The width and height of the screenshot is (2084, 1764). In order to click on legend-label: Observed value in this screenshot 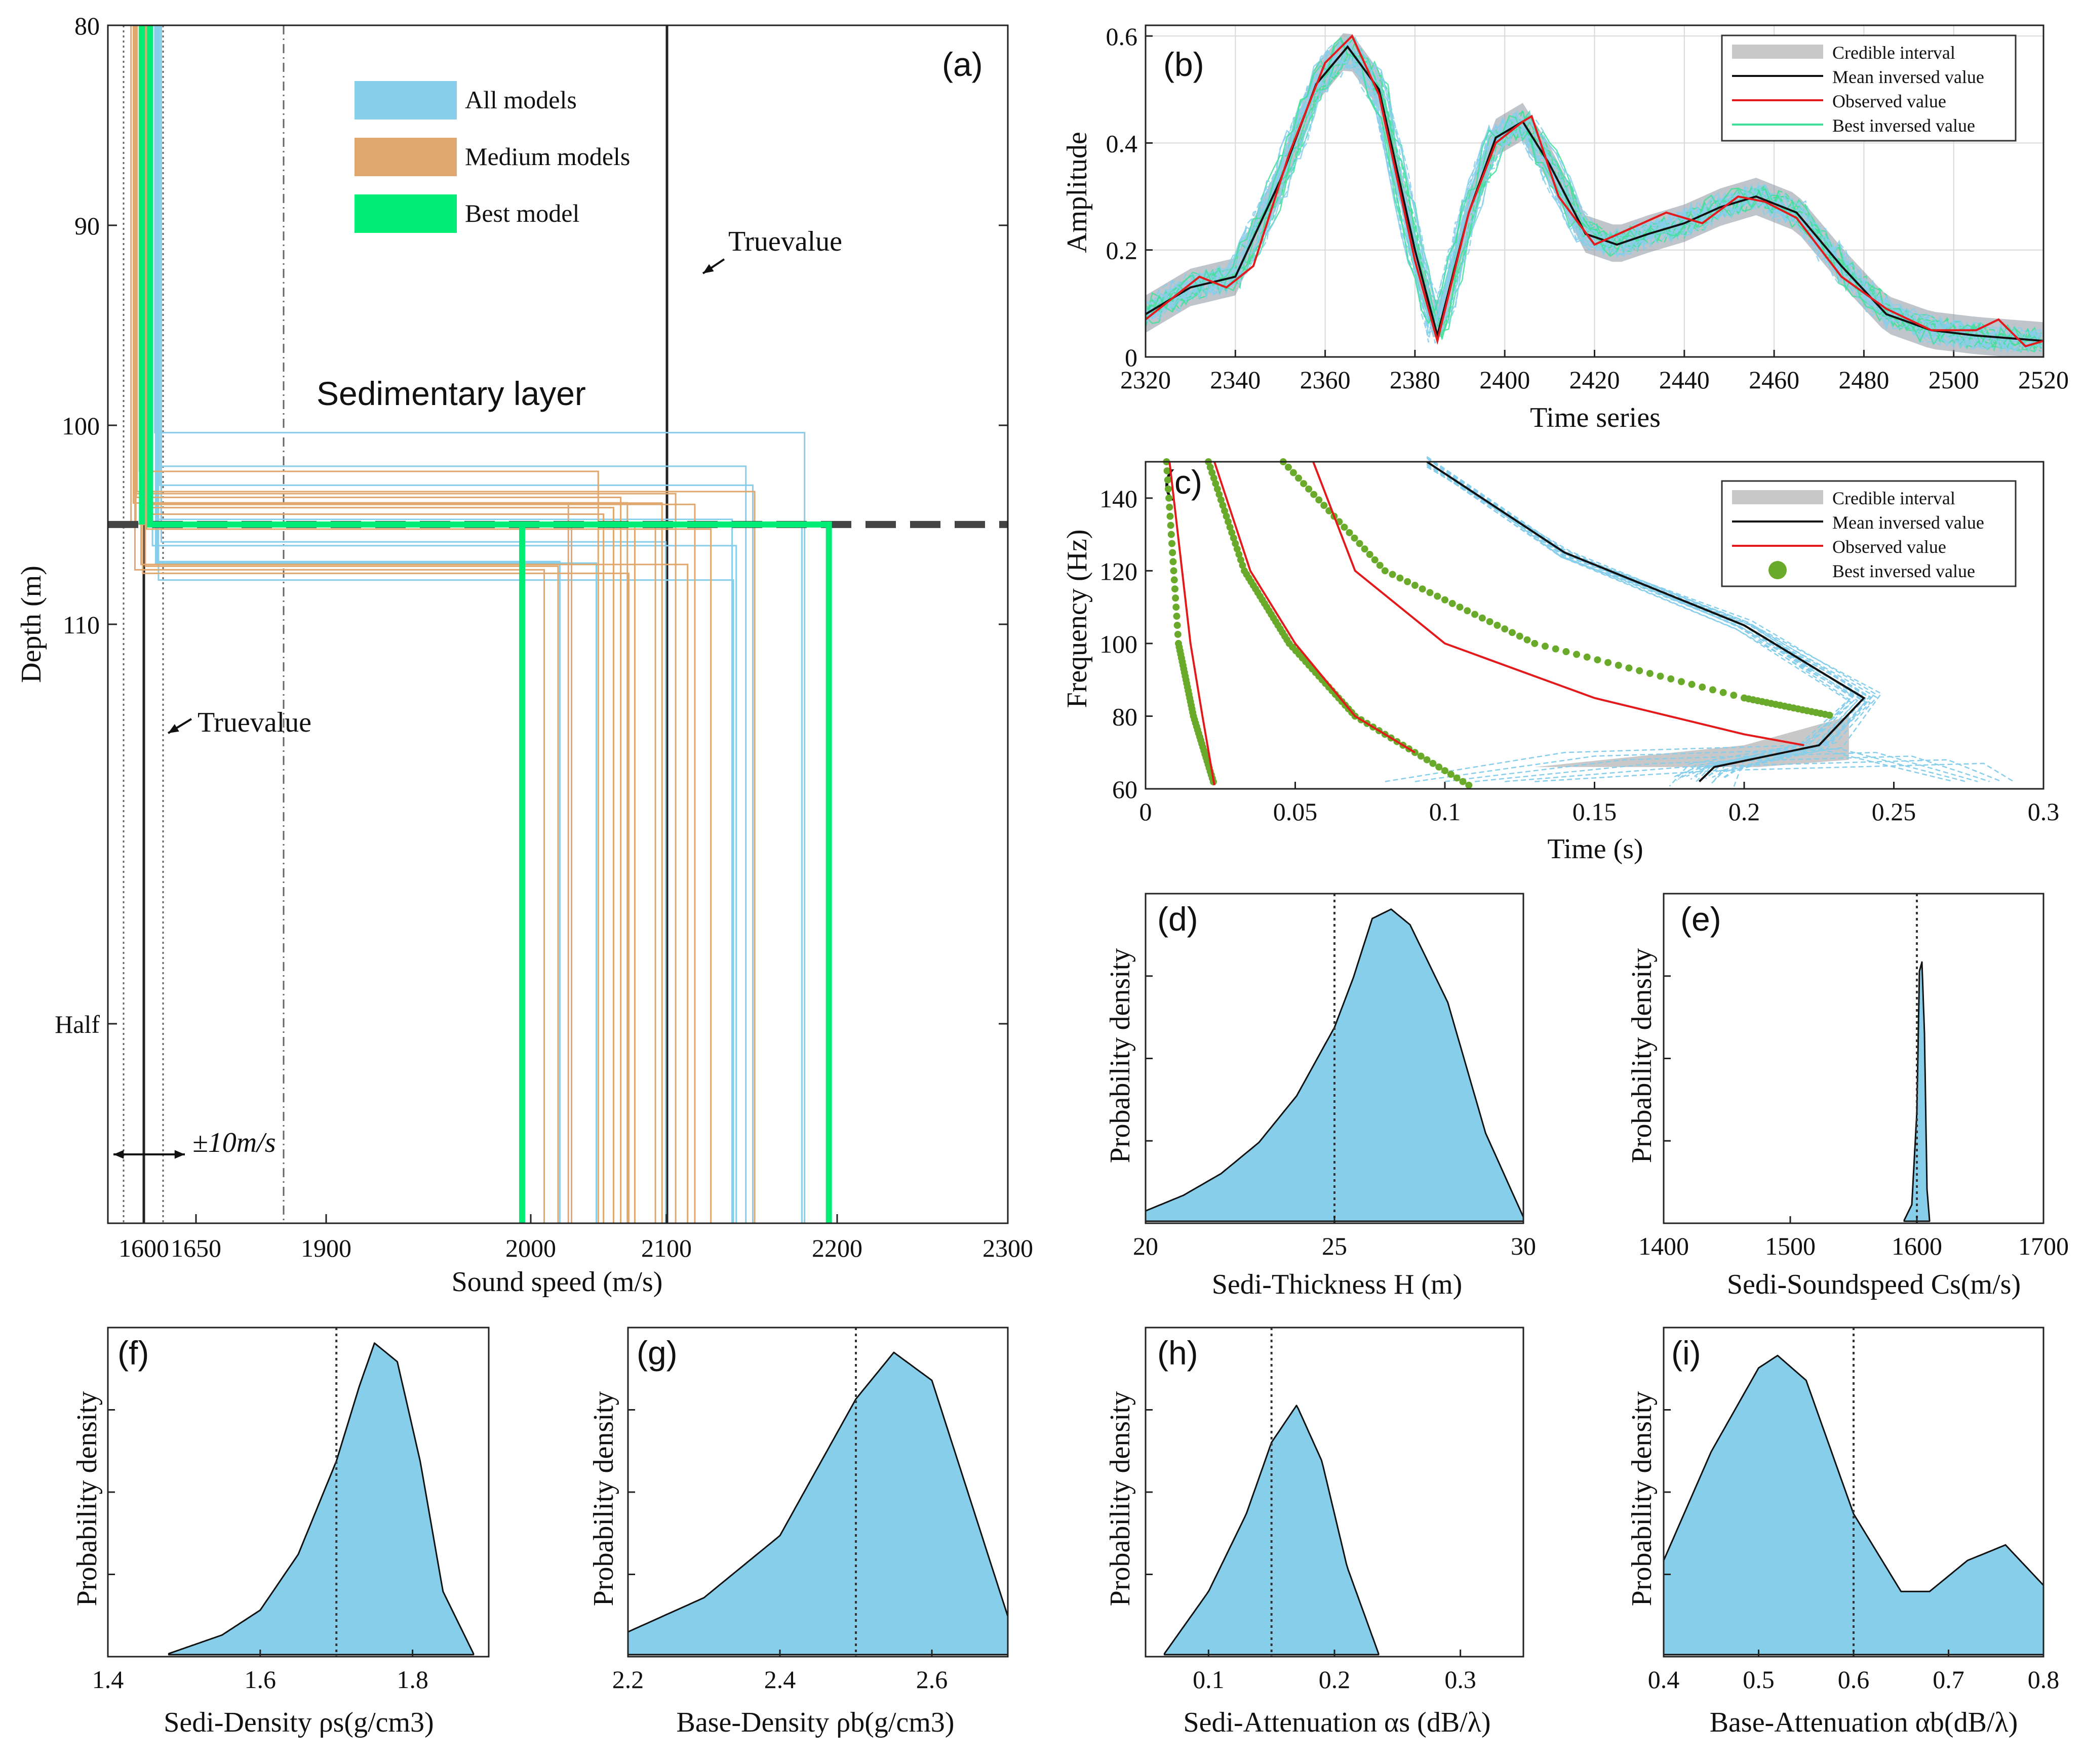, I will do `click(1889, 547)`.